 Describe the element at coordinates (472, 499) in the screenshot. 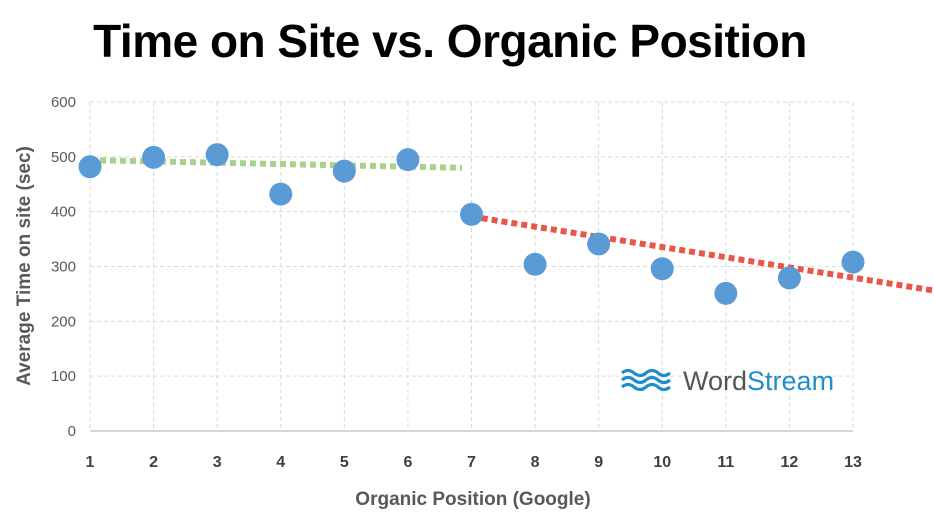

I see `x-axis-label: Organic Position (Google)` at that location.